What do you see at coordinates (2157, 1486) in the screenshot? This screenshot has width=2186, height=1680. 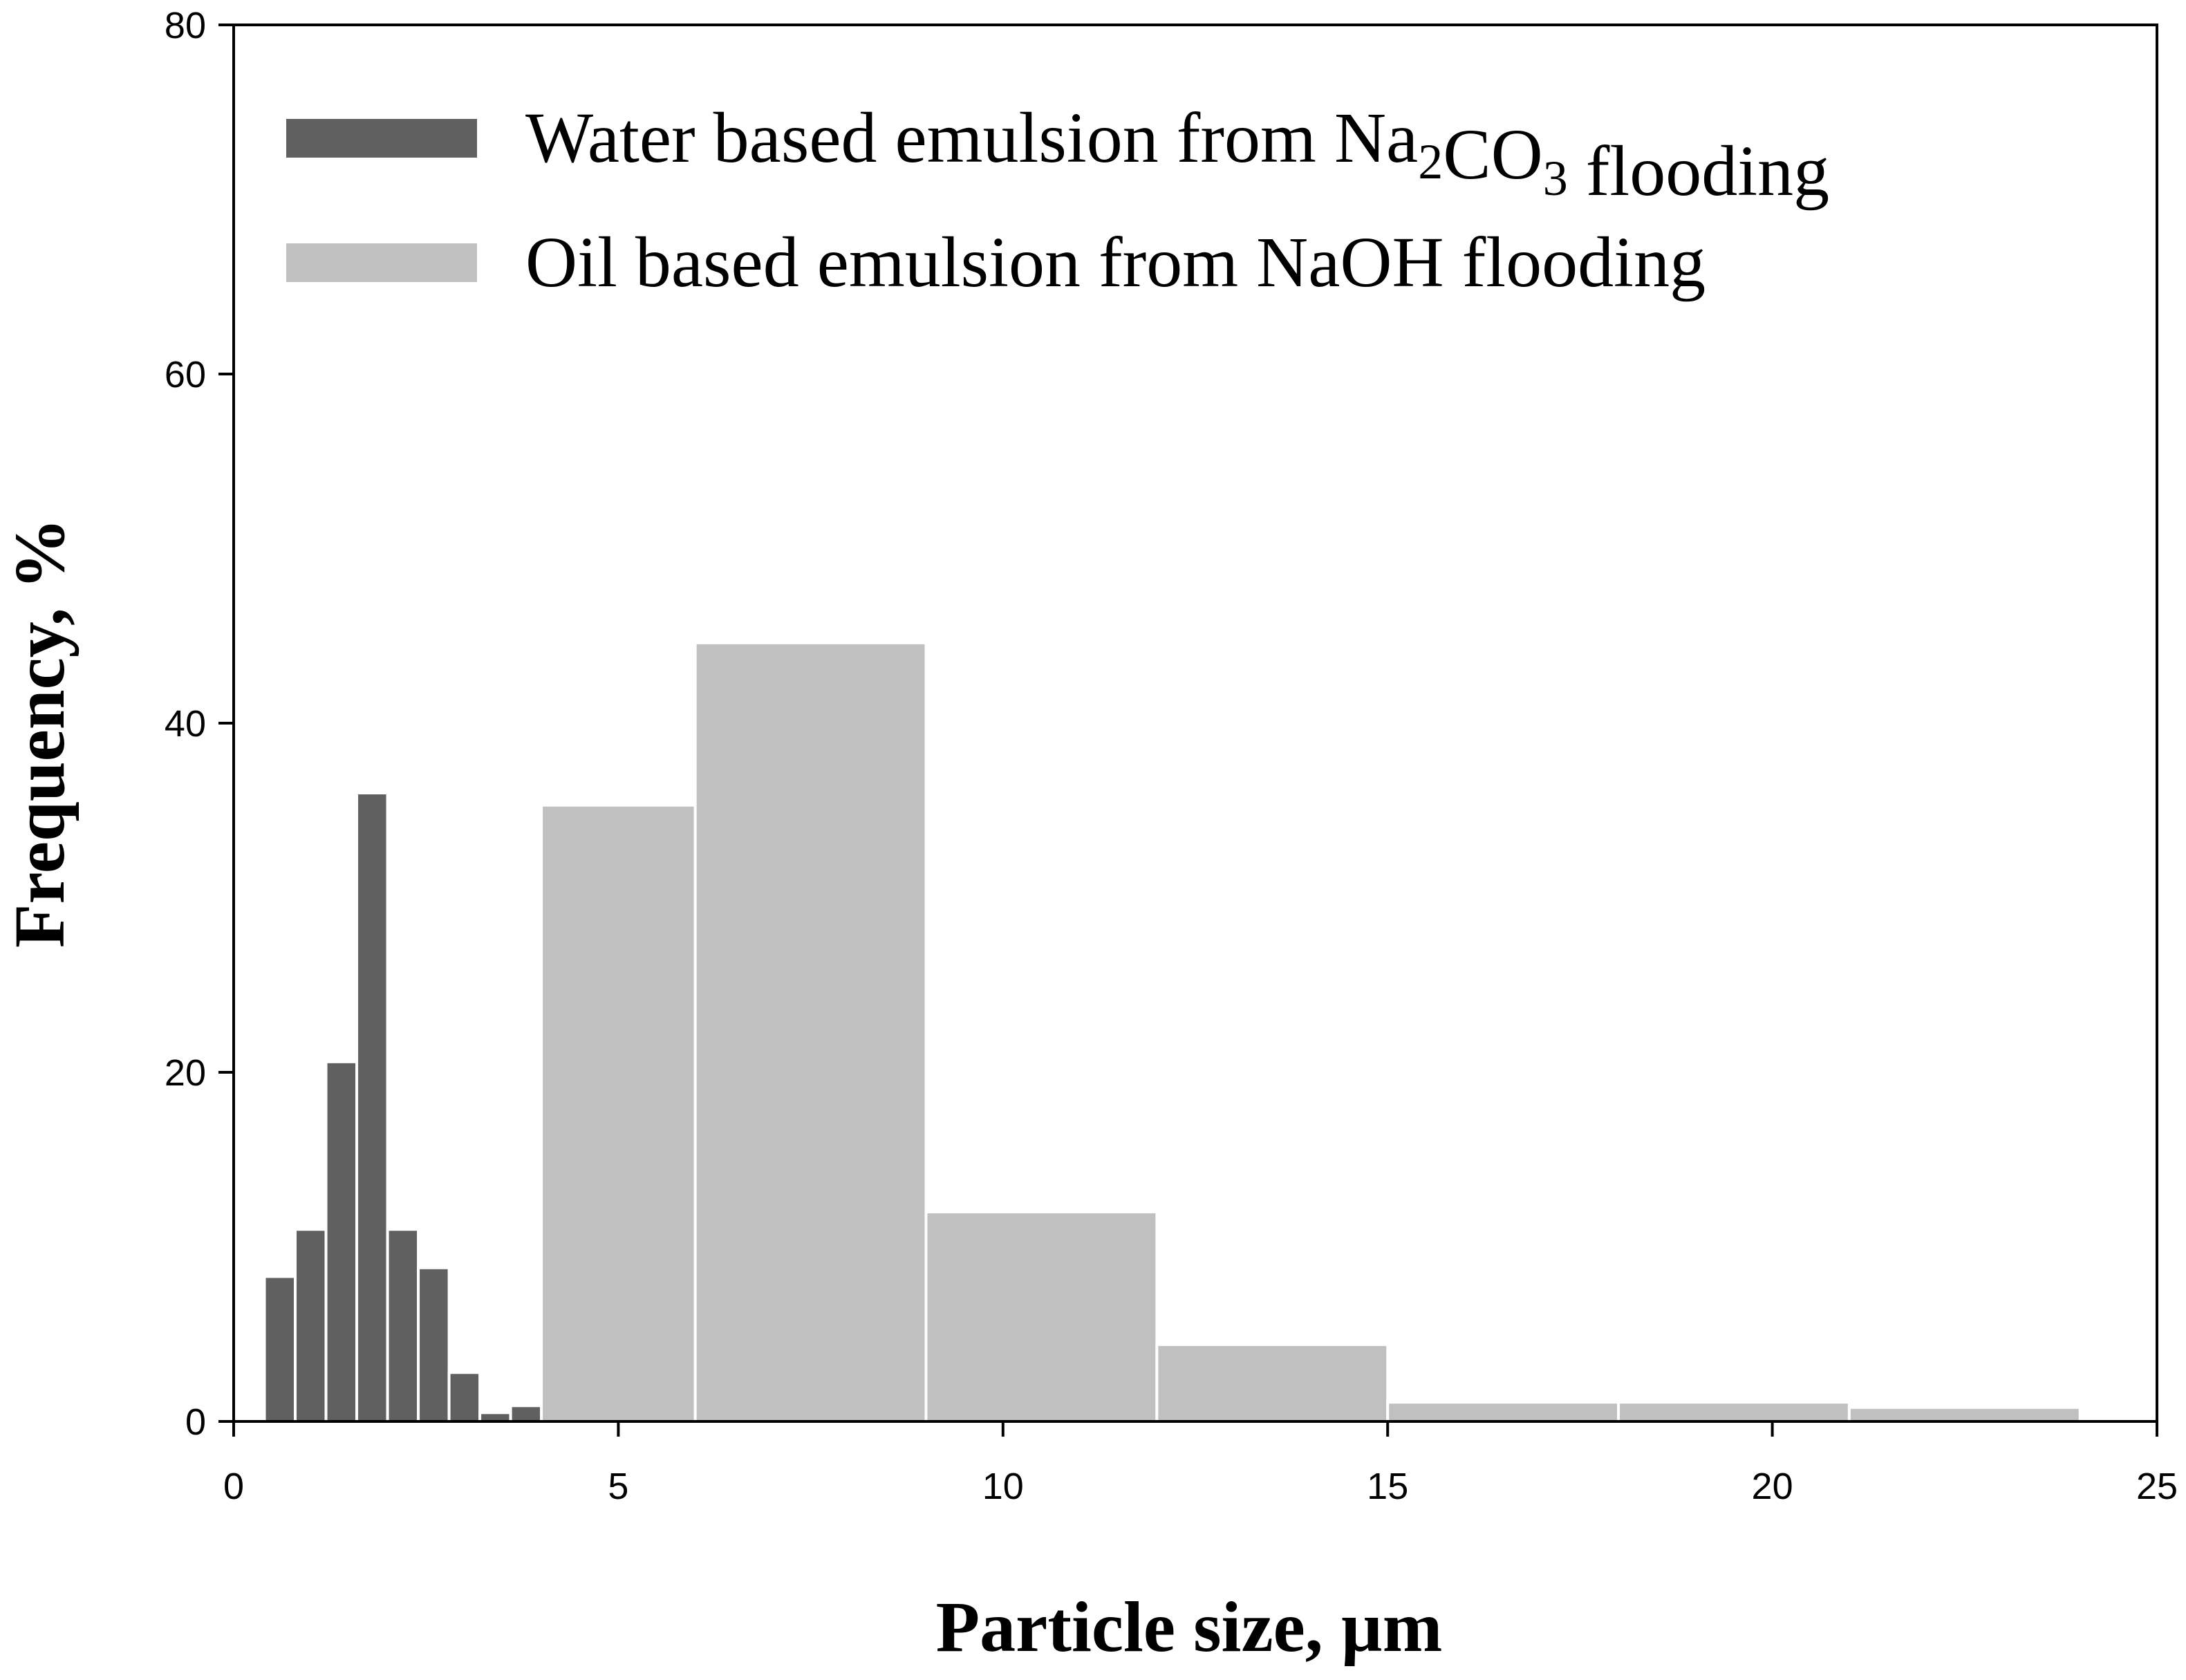 I see `x-tick-label: 25` at bounding box center [2157, 1486].